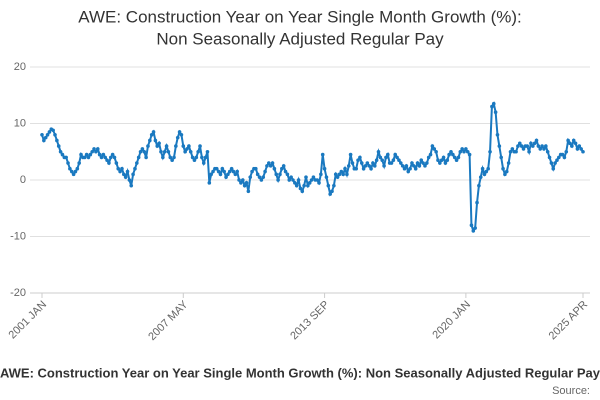 Image resolution: width=600 pixels, height=400 pixels. Describe the element at coordinates (23, 180) in the screenshot. I see `y-tick-label: 0` at that location.